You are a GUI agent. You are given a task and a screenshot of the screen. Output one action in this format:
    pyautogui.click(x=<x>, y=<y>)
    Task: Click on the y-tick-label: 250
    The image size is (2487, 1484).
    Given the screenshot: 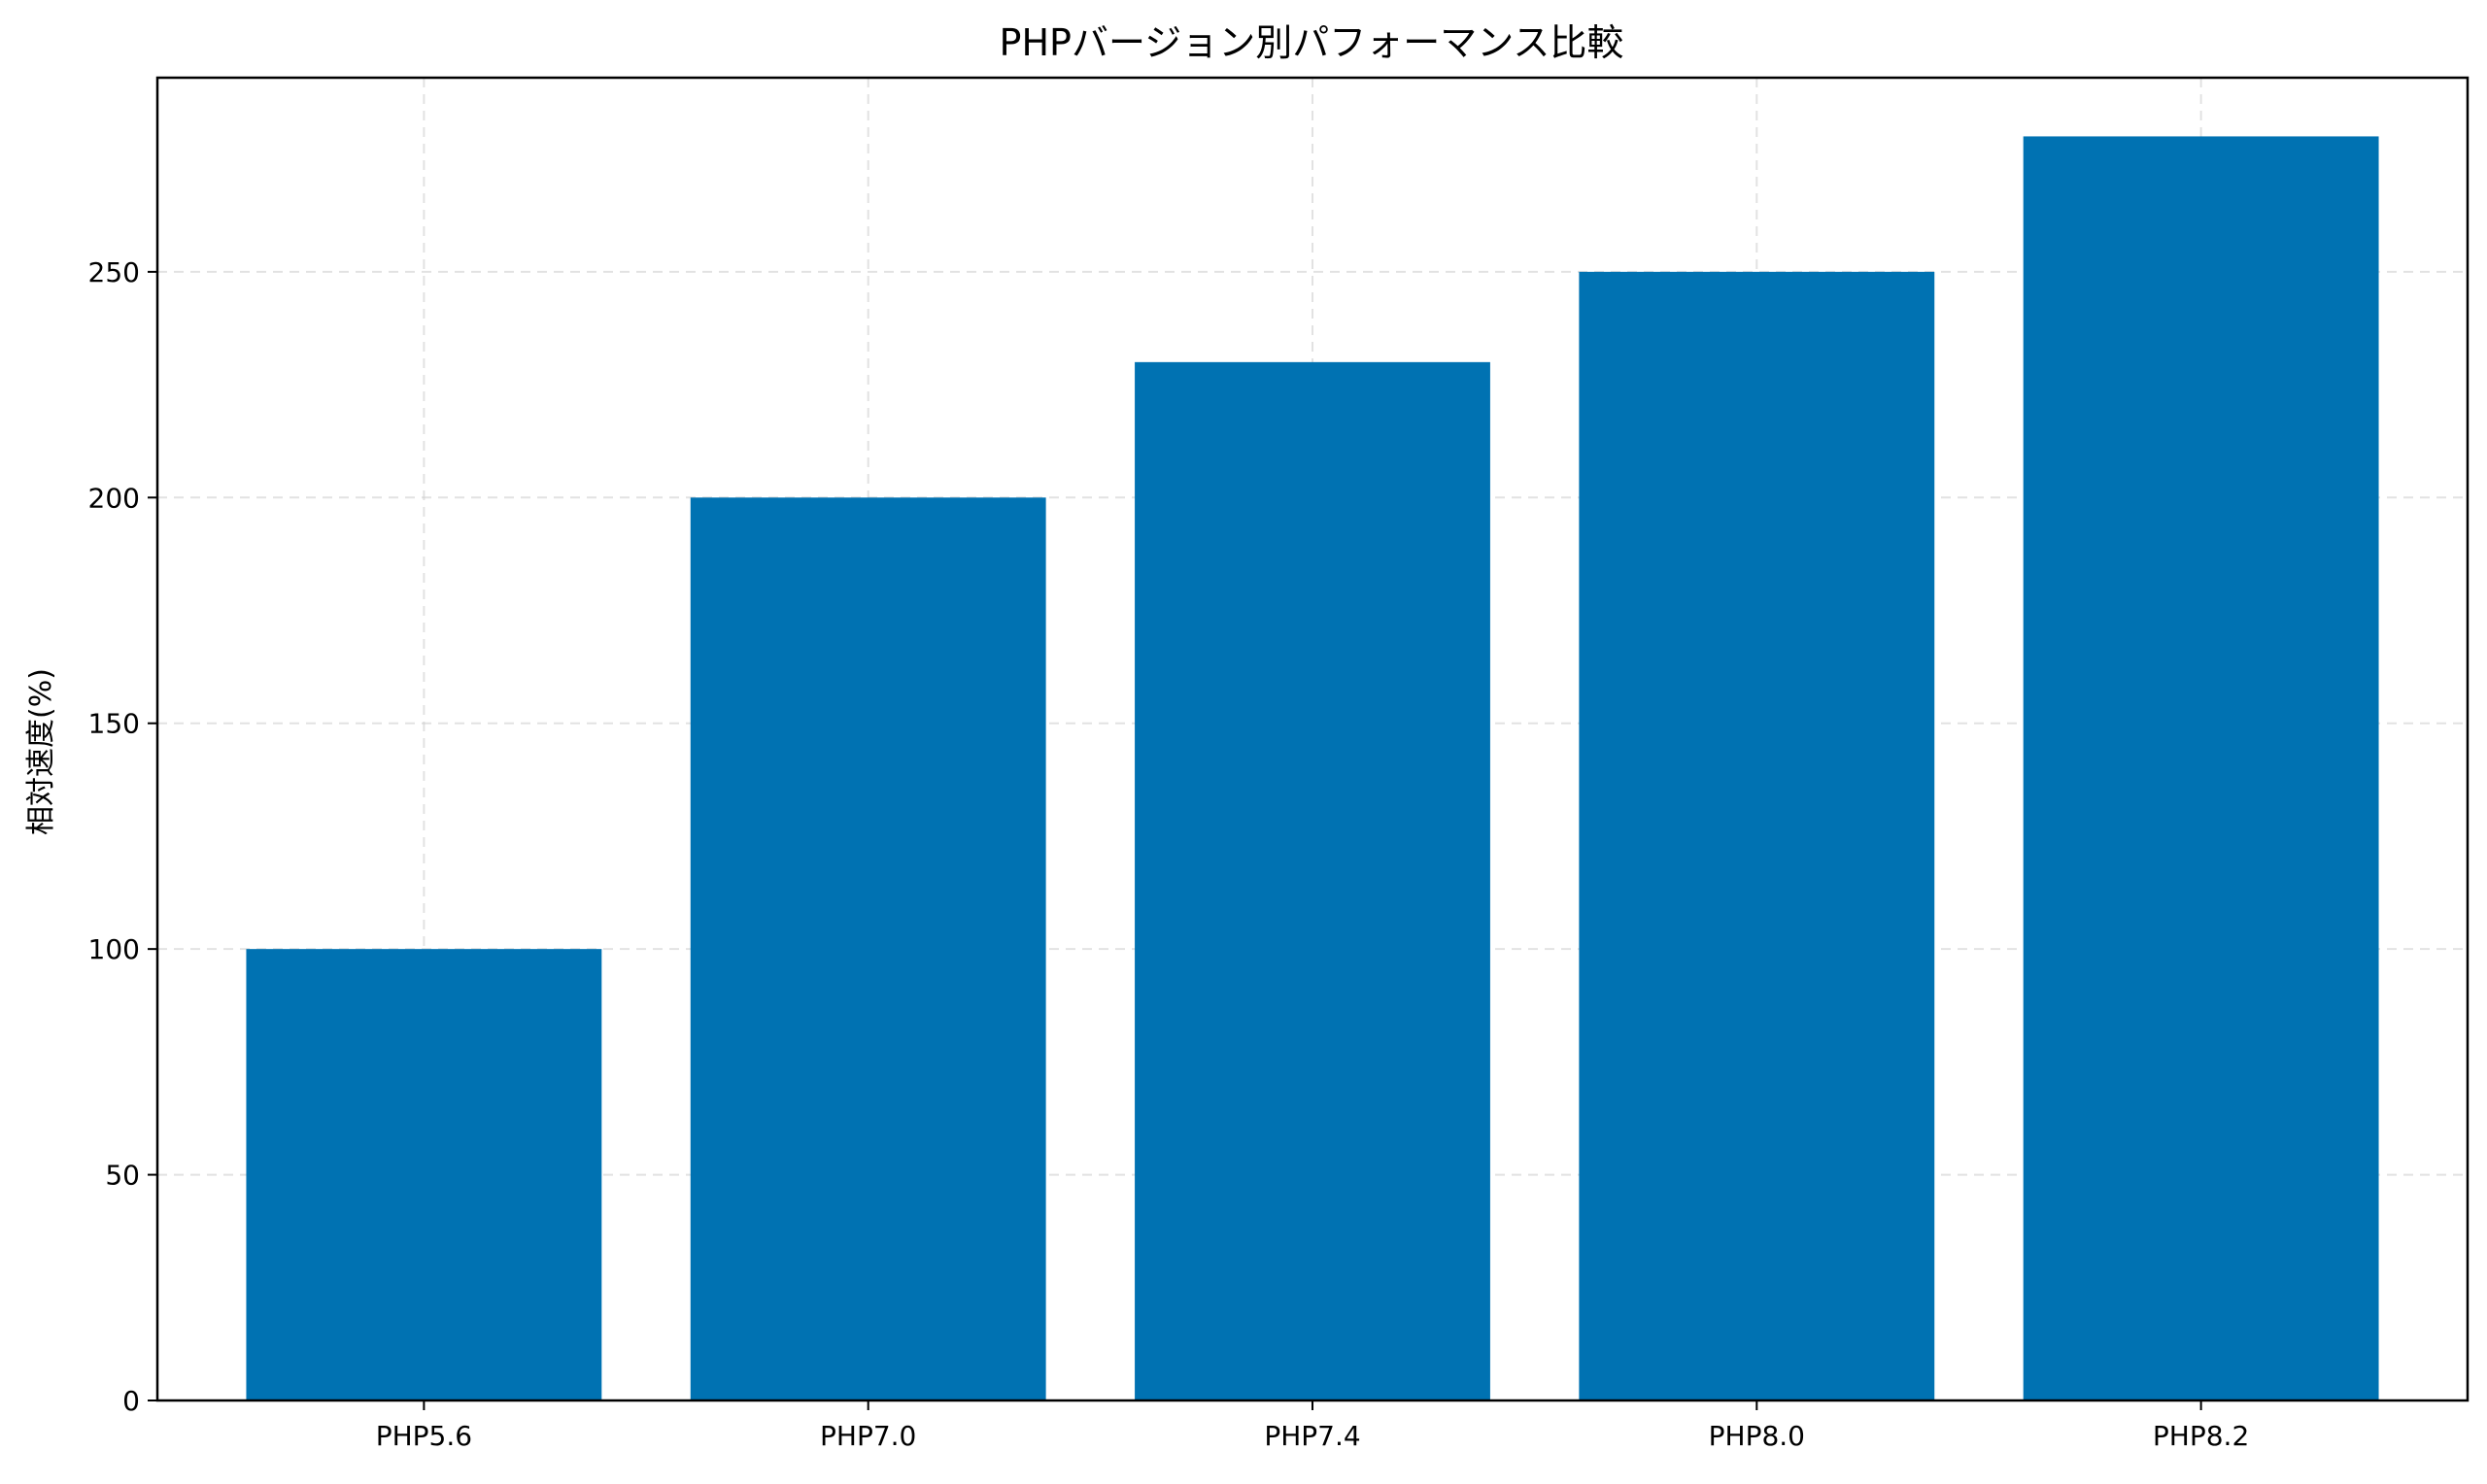 What is the action you would take?
    pyautogui.click(x=114, y=272)
    